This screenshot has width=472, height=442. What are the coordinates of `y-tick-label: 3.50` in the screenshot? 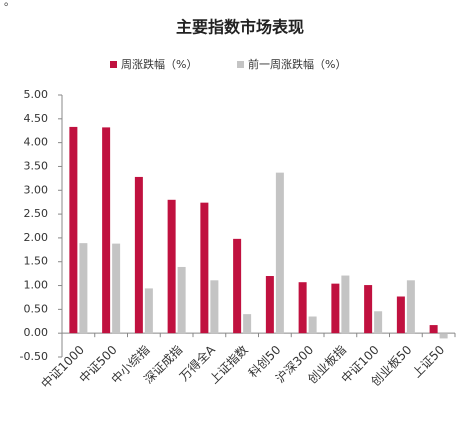 It's located at (36, 165).